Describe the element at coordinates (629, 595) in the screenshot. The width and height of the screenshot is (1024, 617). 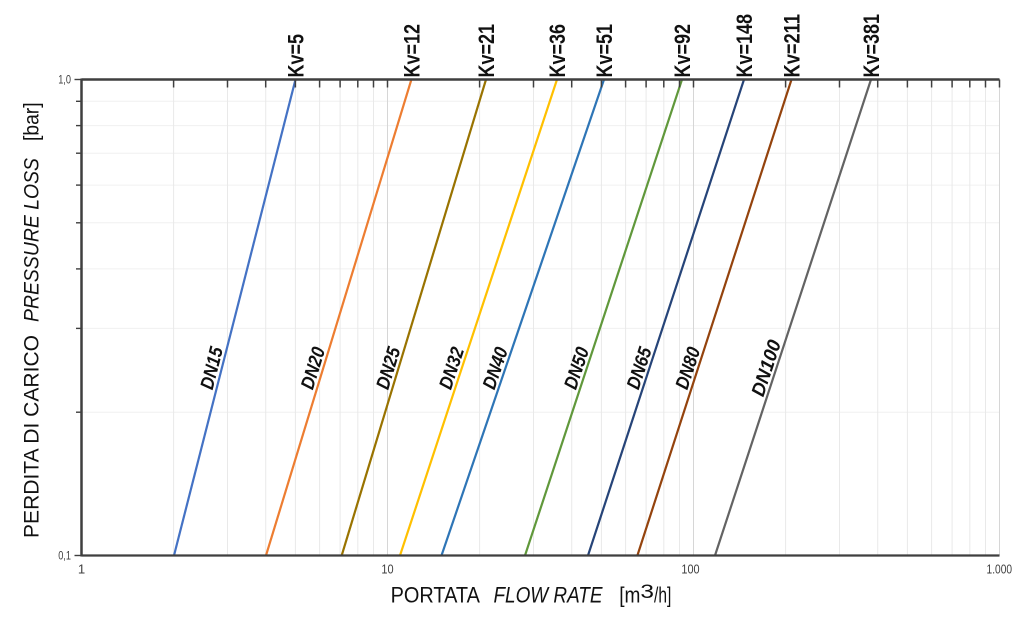
I see `svg-text: [m` at that location.